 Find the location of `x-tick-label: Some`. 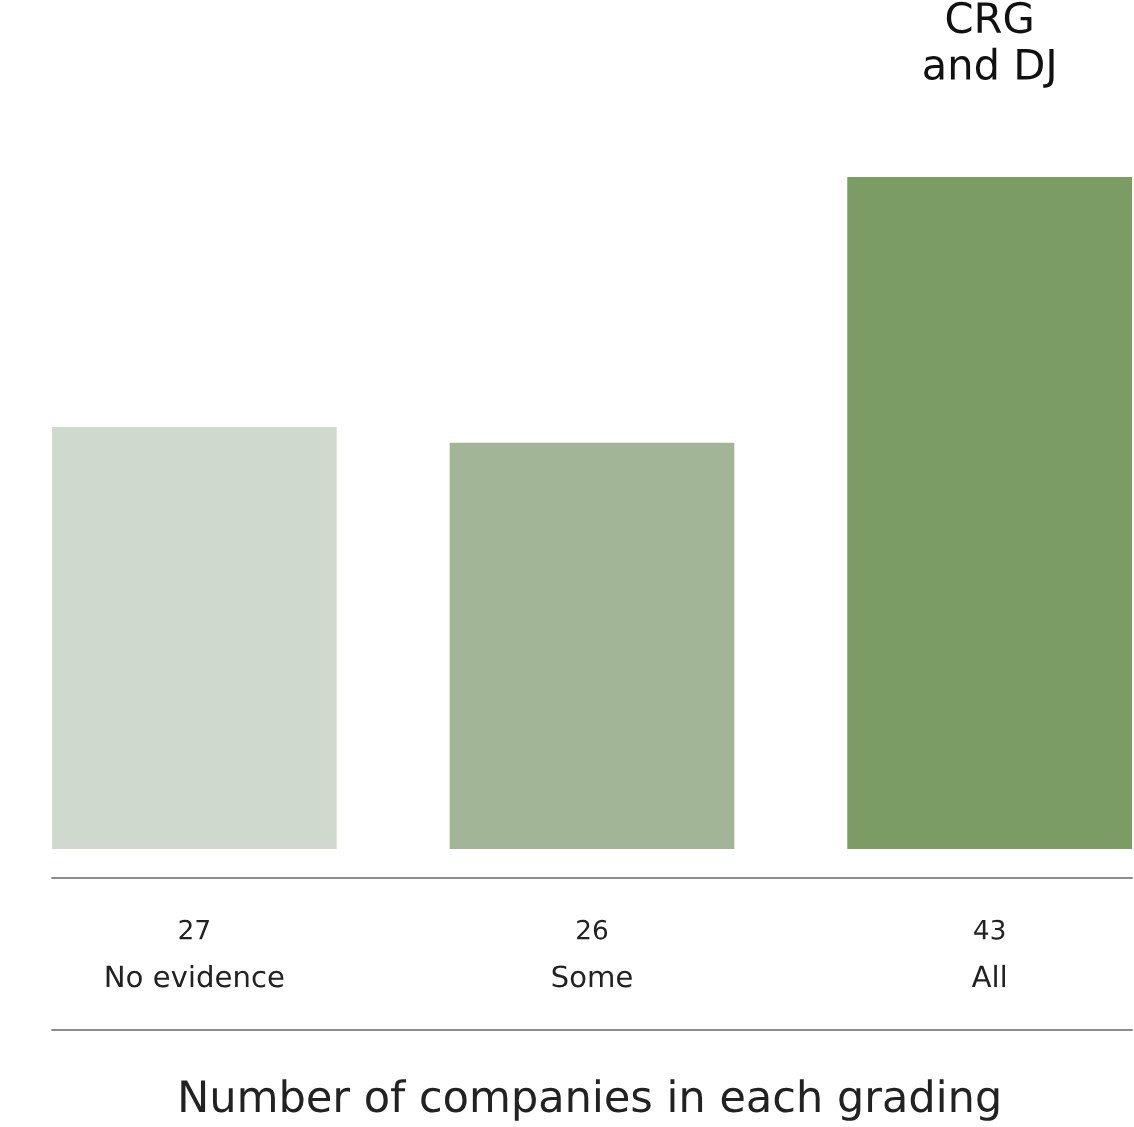

x-tick-label: Some is located at coordinates (592, 976).